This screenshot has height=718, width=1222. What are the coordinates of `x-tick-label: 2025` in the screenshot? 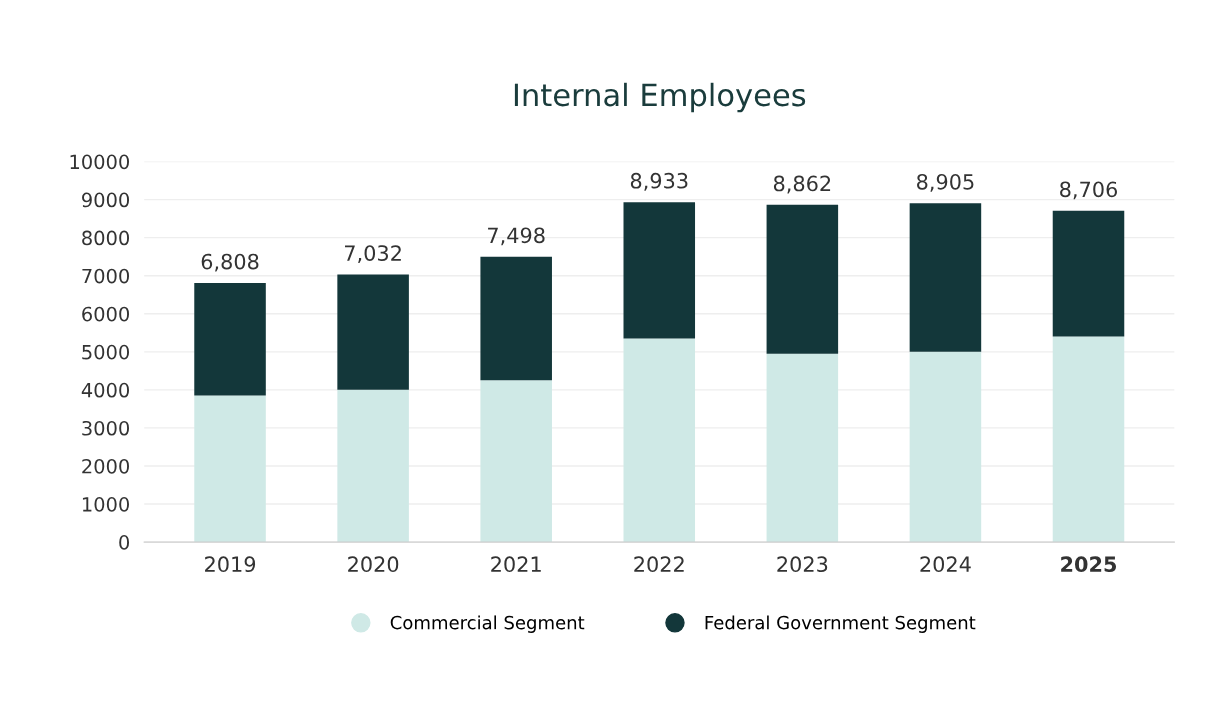 It's located at (1089, 564).